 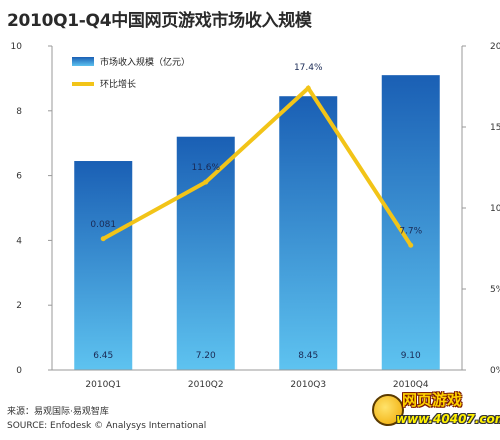 I want to click on y-left-tick-label: 10, so click(x=17, y=47).